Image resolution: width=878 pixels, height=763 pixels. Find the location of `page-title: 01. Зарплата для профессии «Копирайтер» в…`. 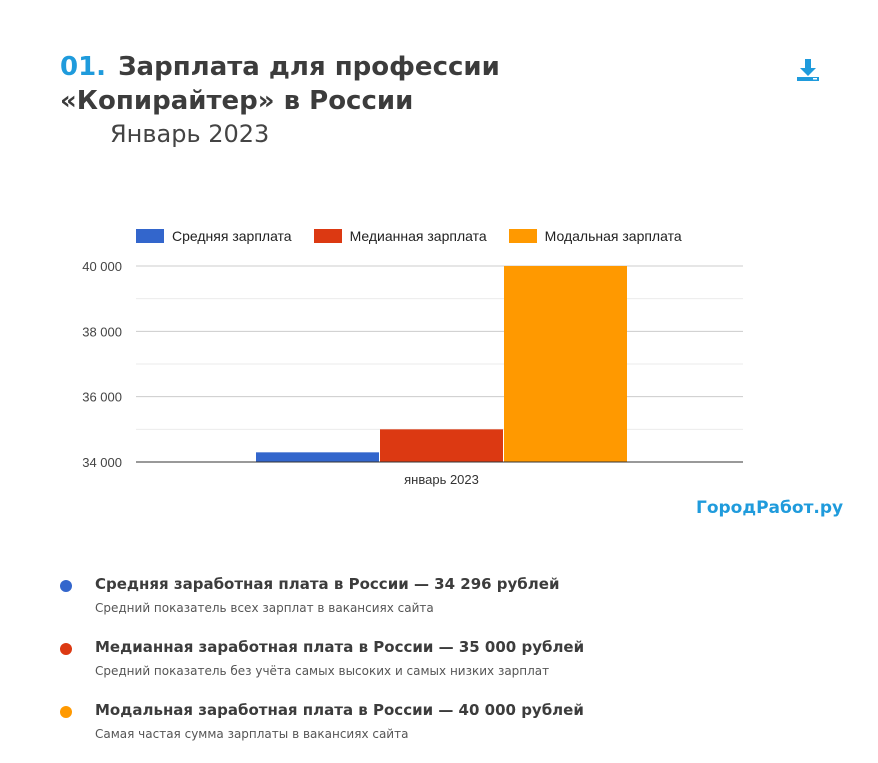

page-title: 01. Зарплата для профессии «Копирайтер» в… is located at coordinates (390, 84).